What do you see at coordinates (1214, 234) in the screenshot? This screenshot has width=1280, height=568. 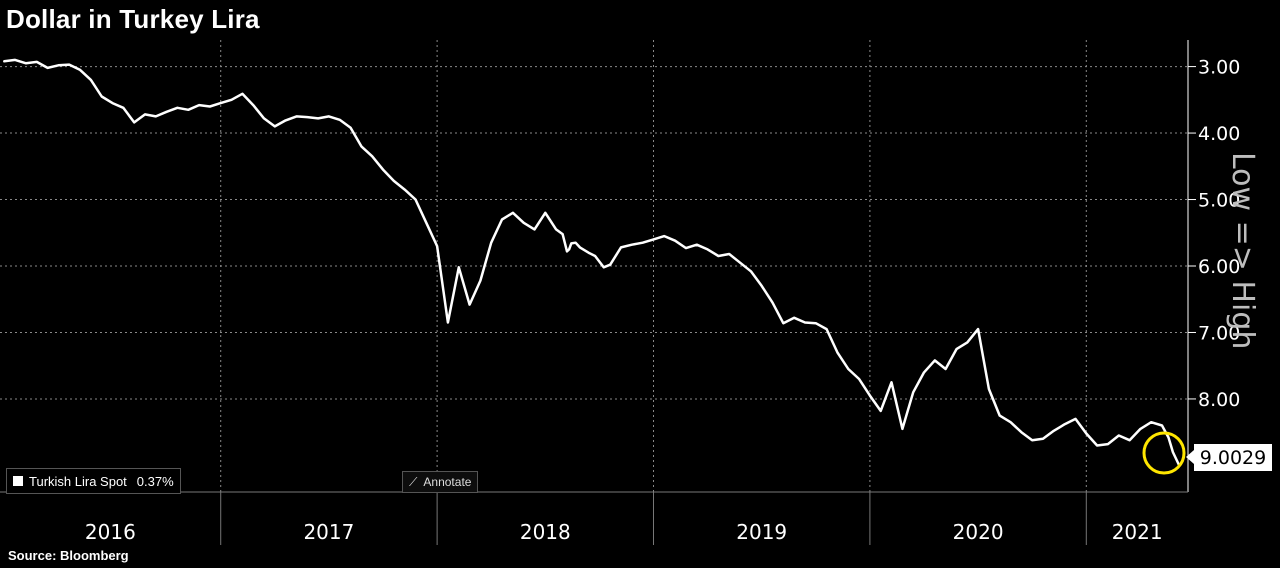 I see `y-axis: 3.00 4.00 5.00 6.00 7.00 8.00` at bounding box center [1214, 234].